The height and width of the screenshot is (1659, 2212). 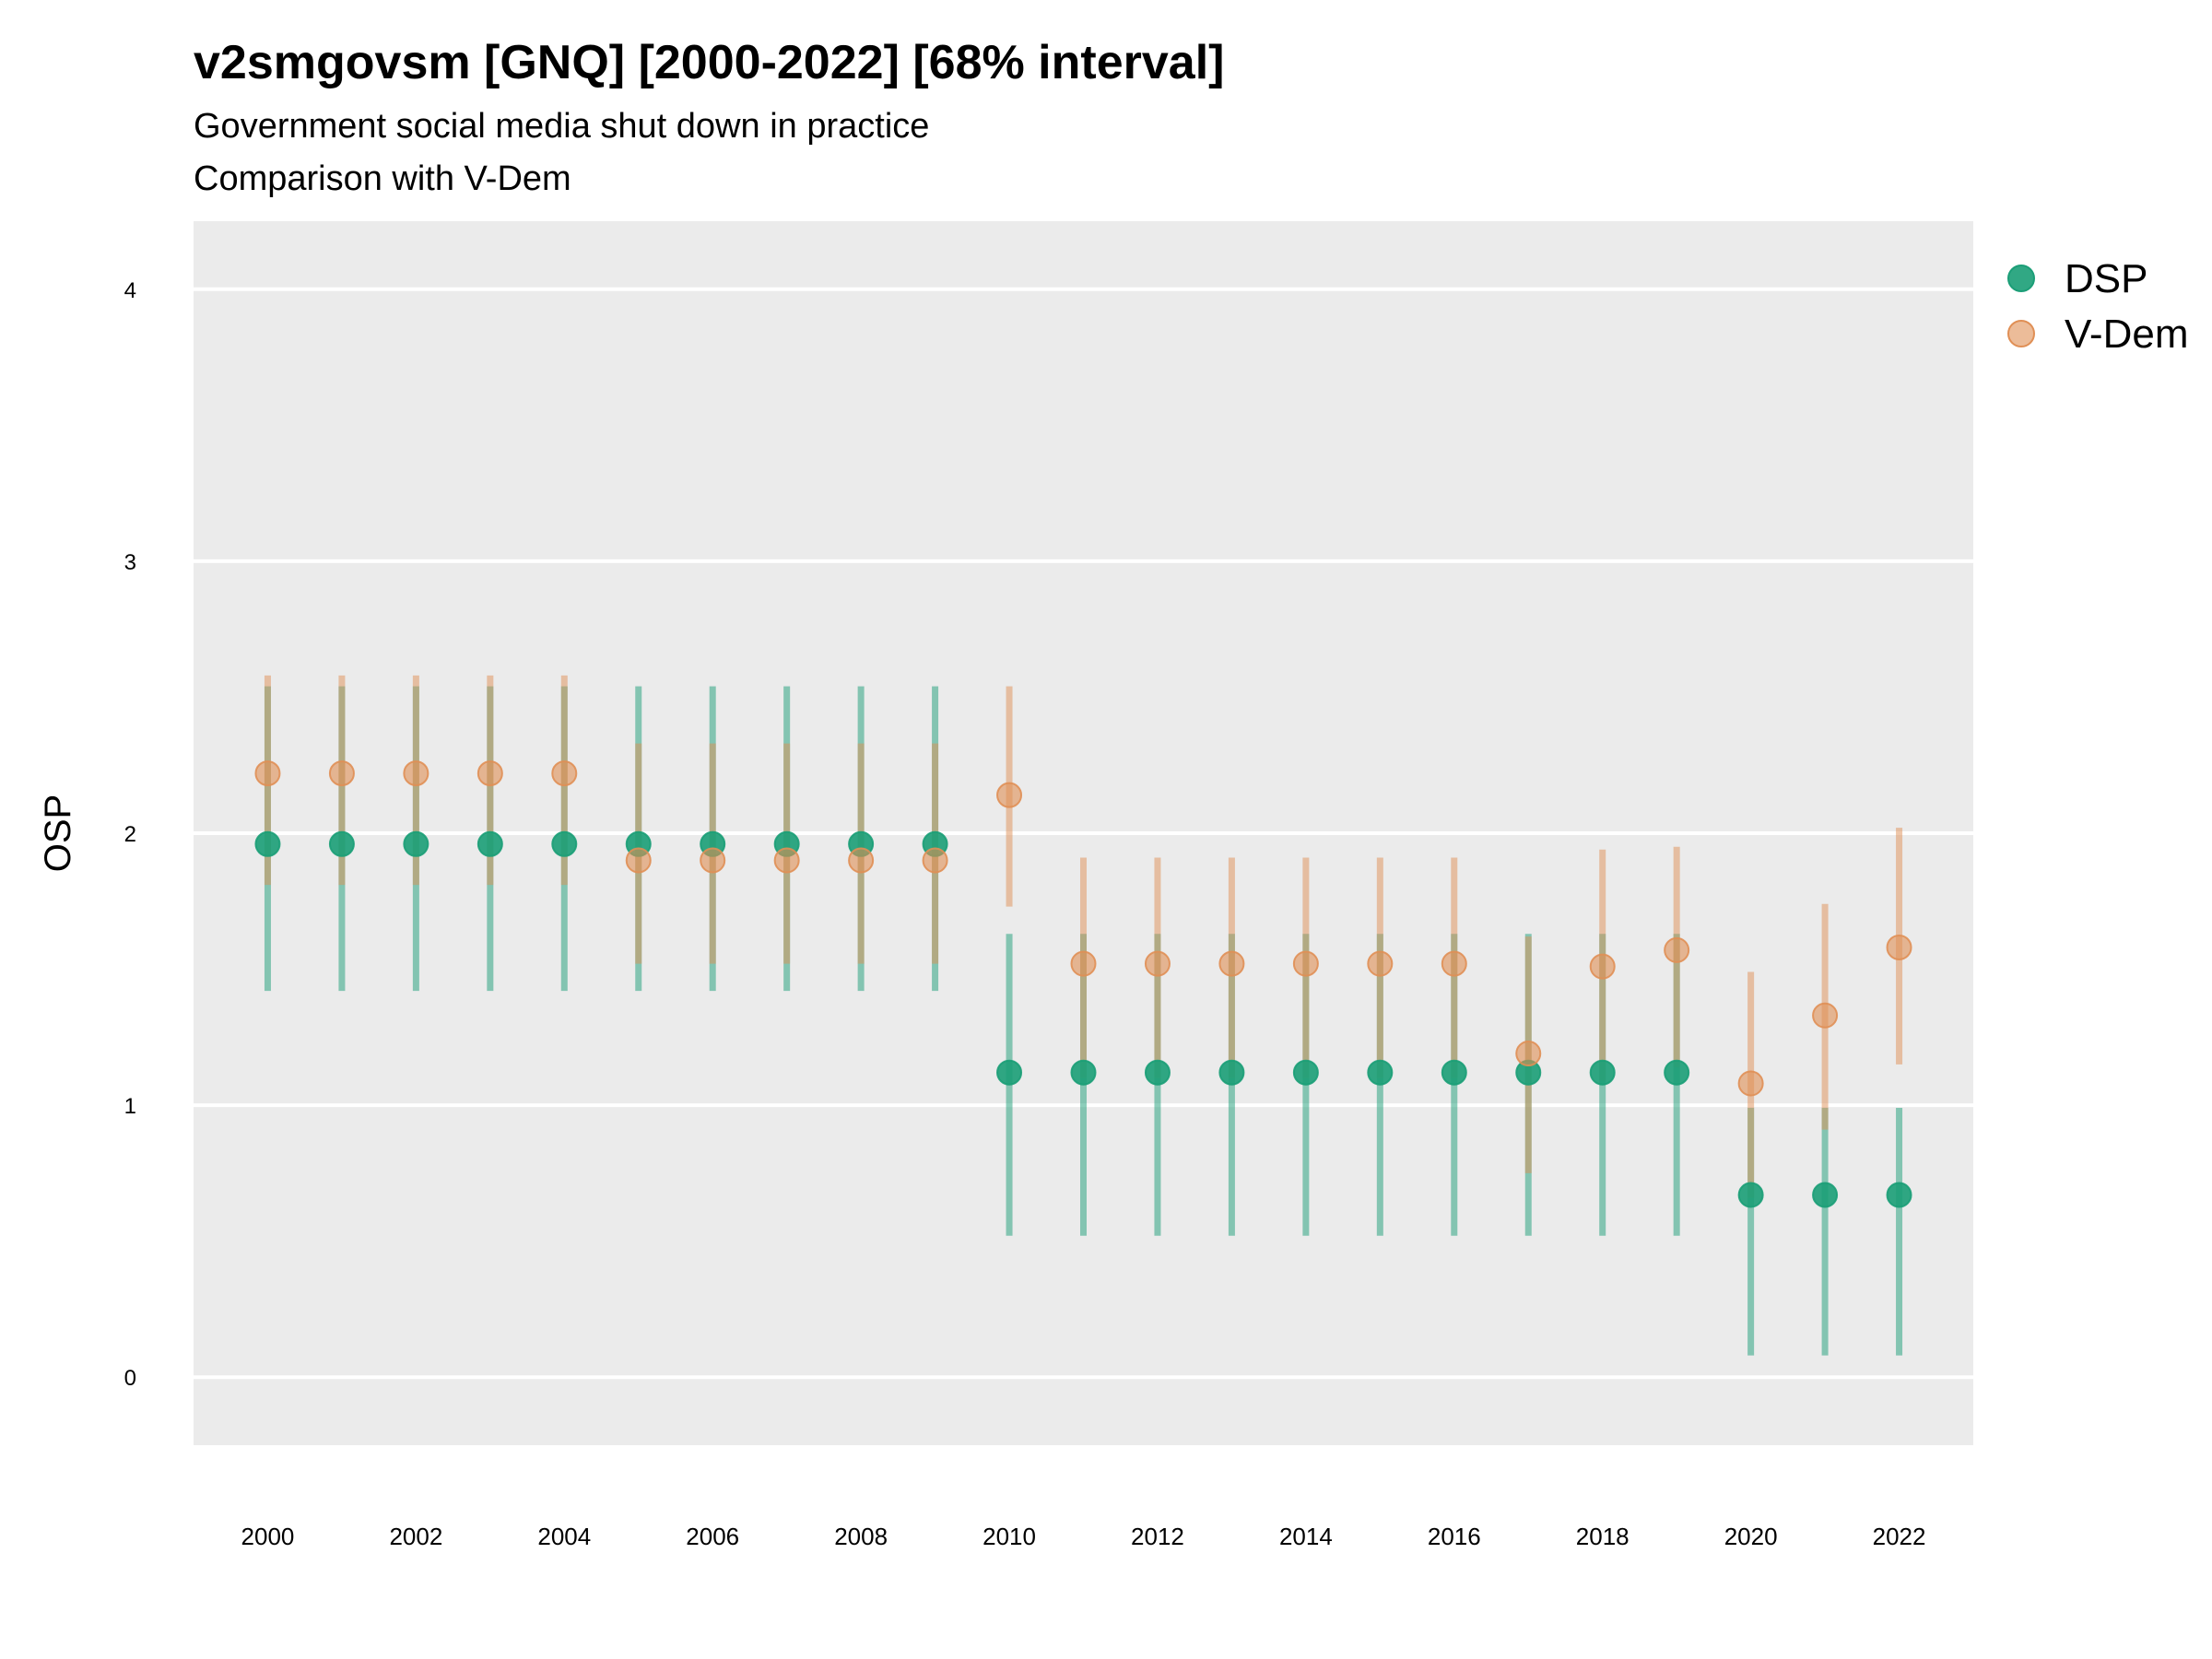 What do you see at coordinates (861, 1536) in the screenshot?
I see `x-tick-label: 2008` at bounding box center [861, 1536].